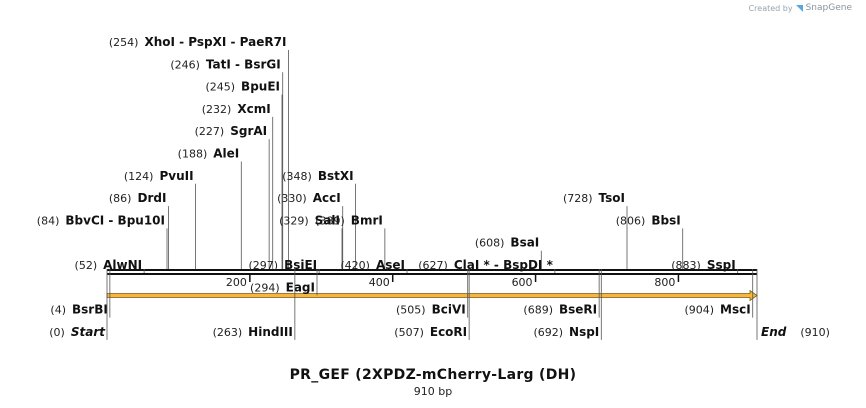 Image resolution: width=866 pixels, height=408 pixels. I want to click on site-name-alwni: AlwNI, so click(122, 265).